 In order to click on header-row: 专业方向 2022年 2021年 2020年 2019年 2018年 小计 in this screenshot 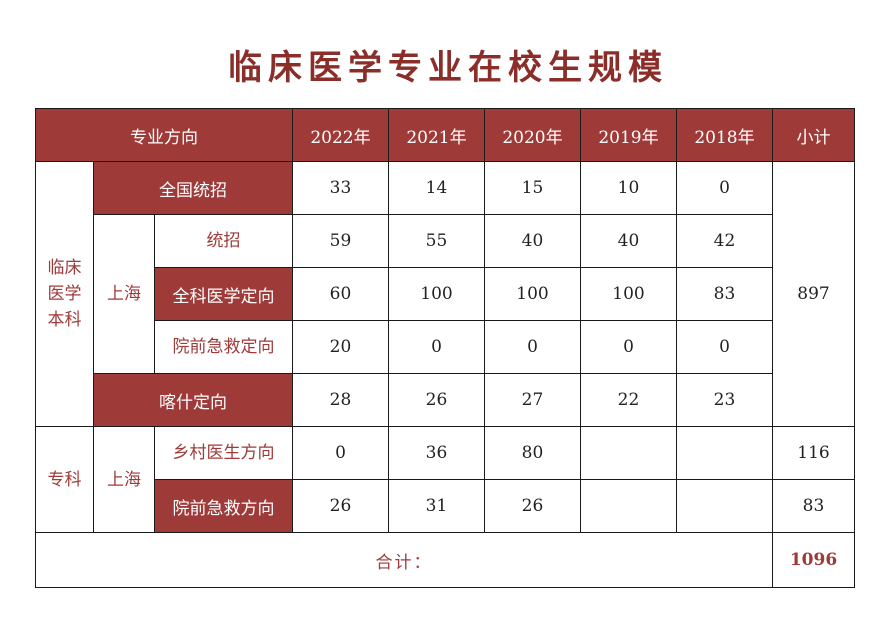, I will do `click(445, 135)`.